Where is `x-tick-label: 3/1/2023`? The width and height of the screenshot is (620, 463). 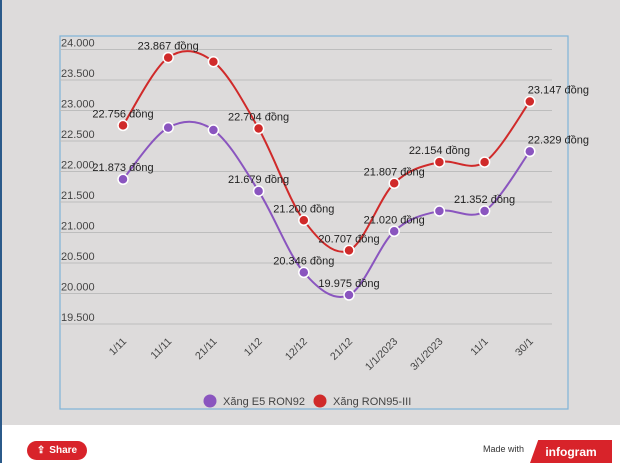
x-tick-label: 3/1/2023 is located at coordinates (426, 354).